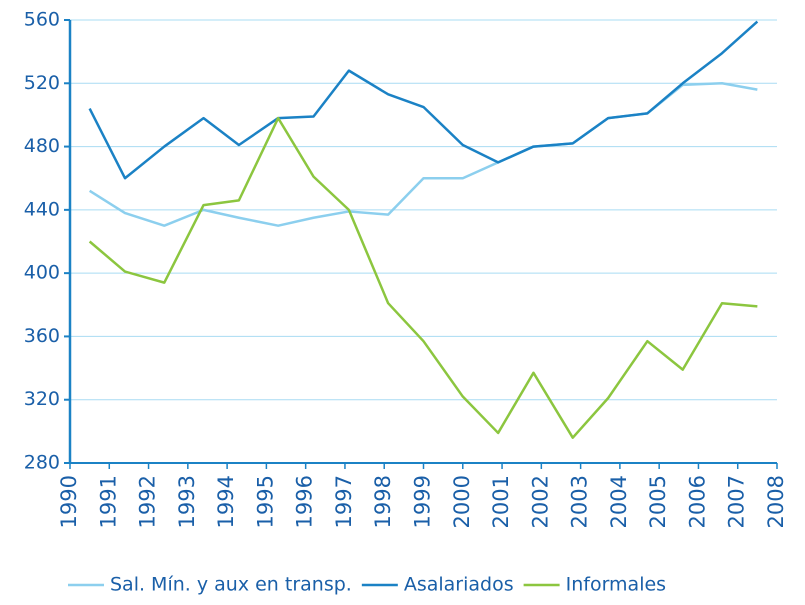 The height and width of the screenshot is (605, 805). I want to click on x-tick-label: 1991, so click(108, 501).